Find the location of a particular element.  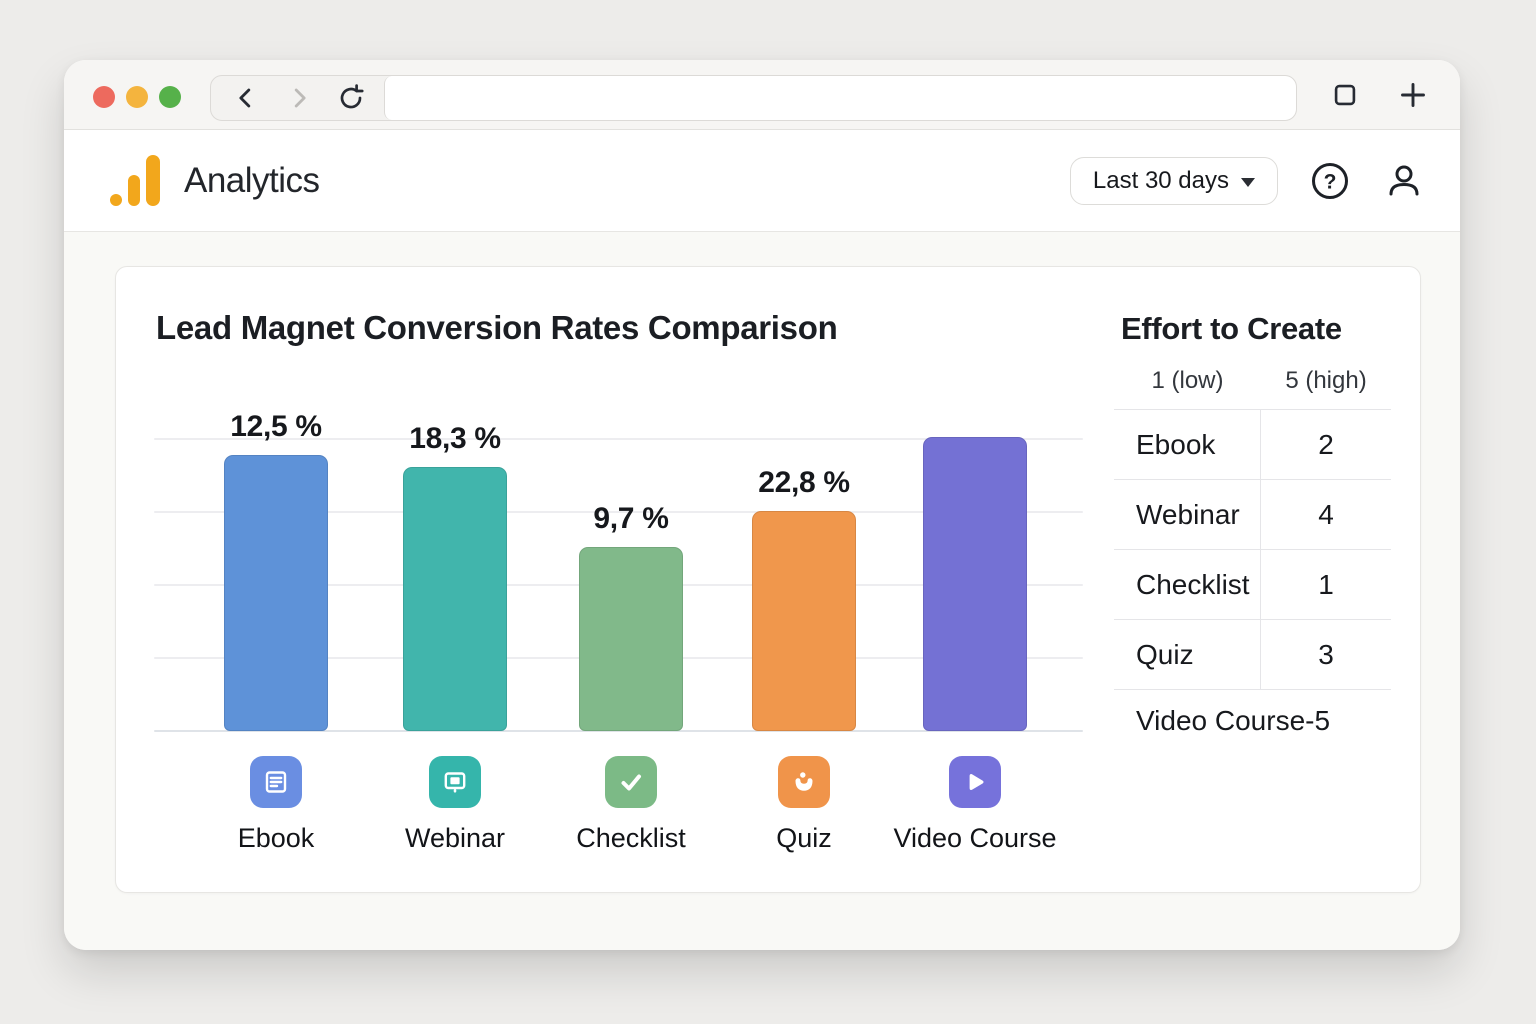

chevron-down-icon is located at coordinates (1248, 182).